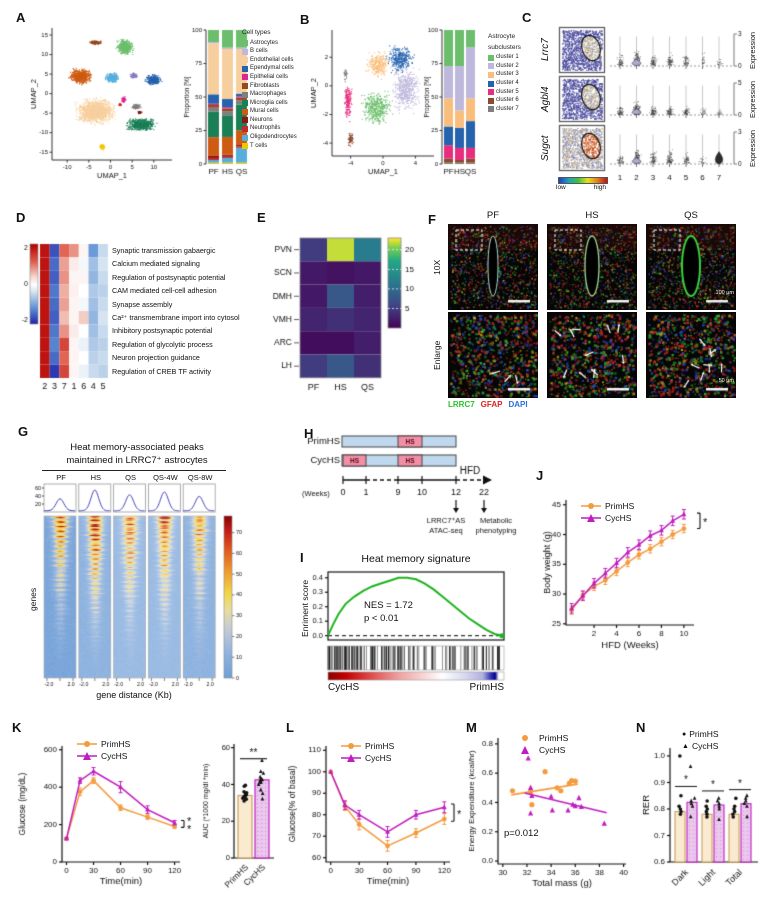  I want to click on legend-item: cluster 1, so click(511, 58).